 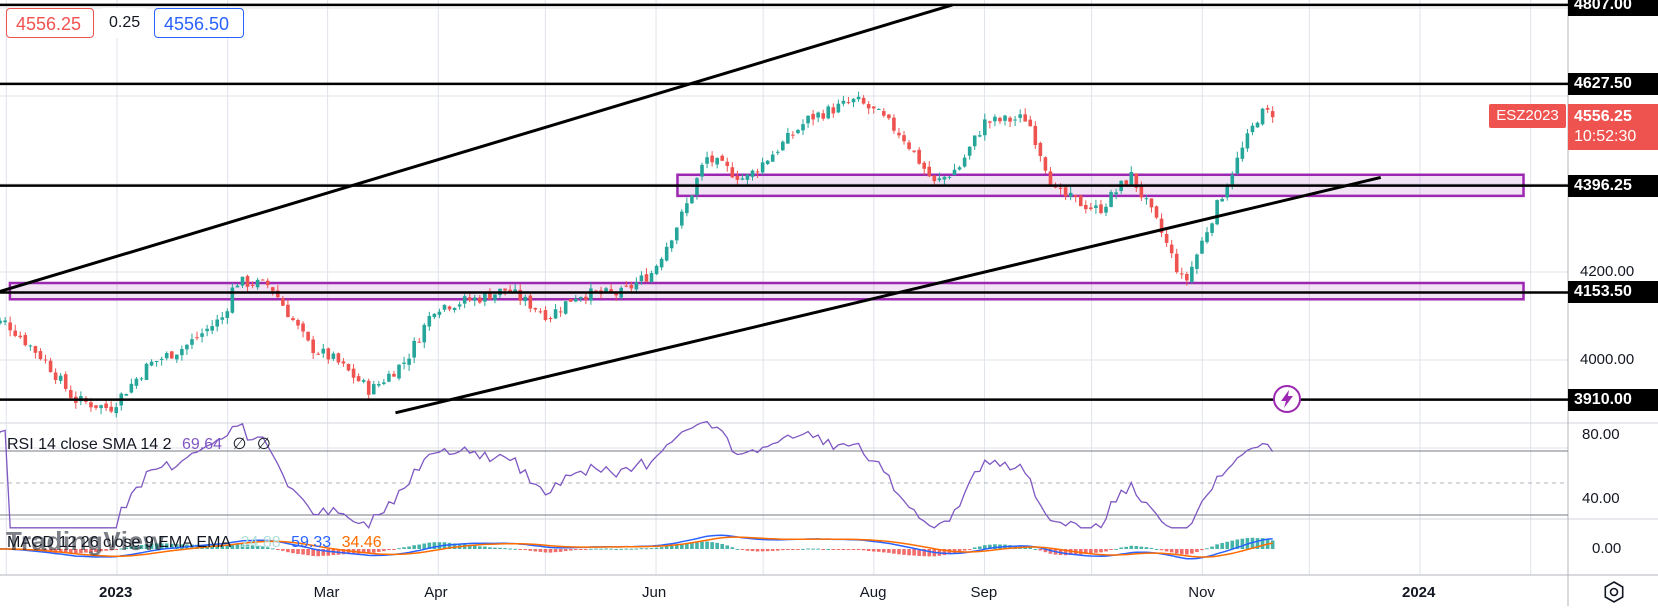 What do you see at coordinates (1527, 116) in the screenshot?
I see `symbol-tag: ESZ2023` at bounding box center [1527, 116].